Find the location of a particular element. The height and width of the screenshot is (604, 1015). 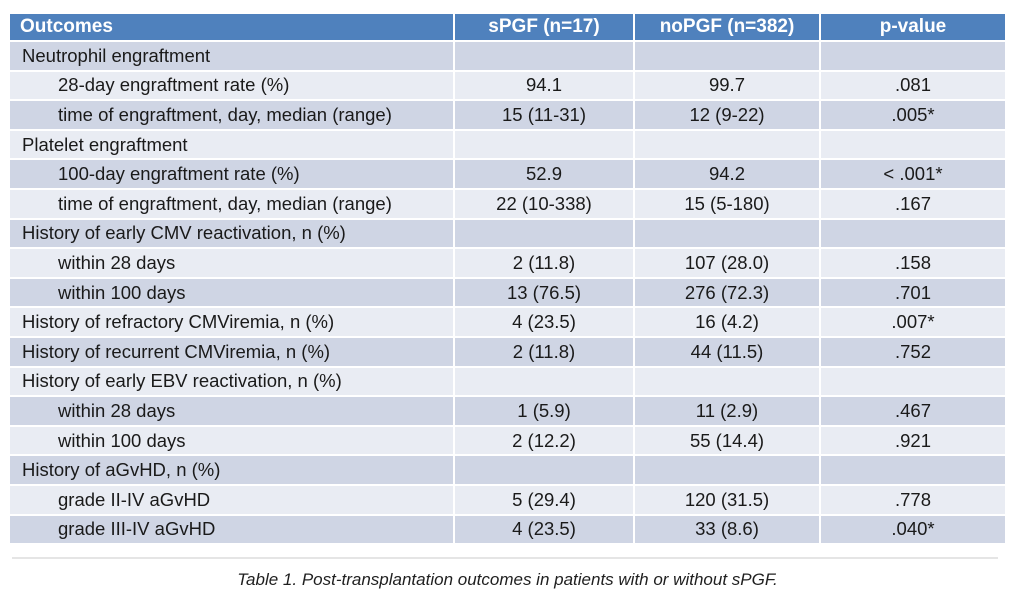

nopgf-value-cell: 55 (14.4) is located at coordinates (727, 440).